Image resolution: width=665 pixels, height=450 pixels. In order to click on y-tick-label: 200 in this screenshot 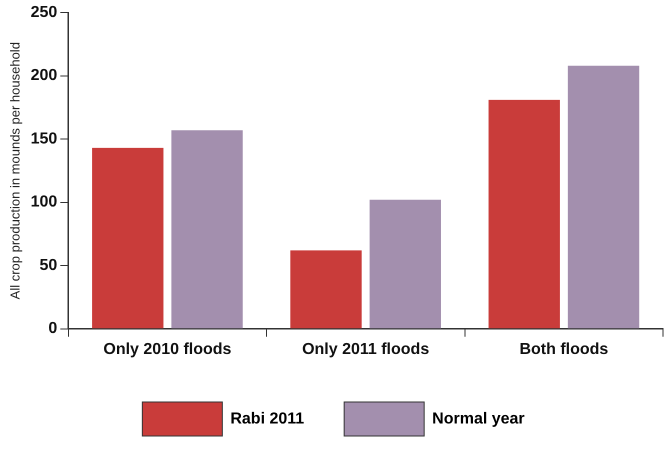, I will do `click(44, 75)`.